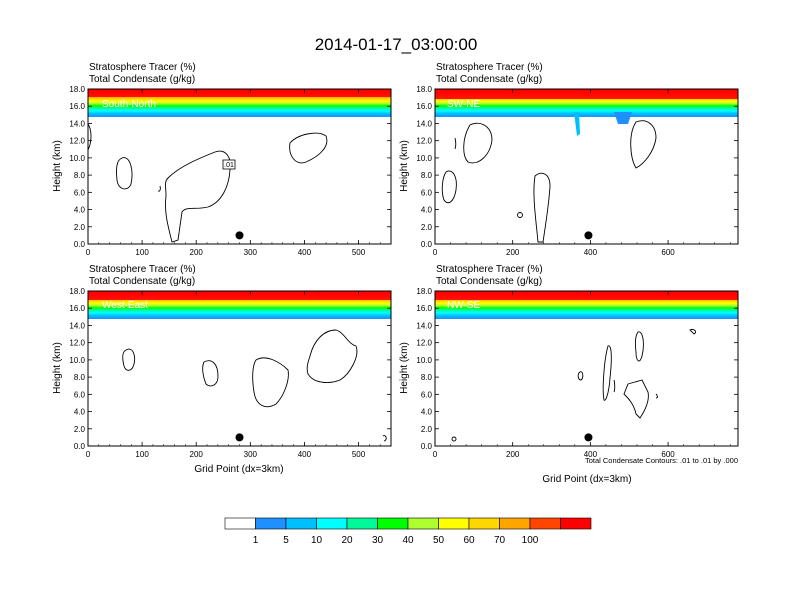 The height and width of the screenshot is (612, 792). Describe the element at coordinates (408, 540) in the screenshot. I see `colorbar-label: 40` at that location.